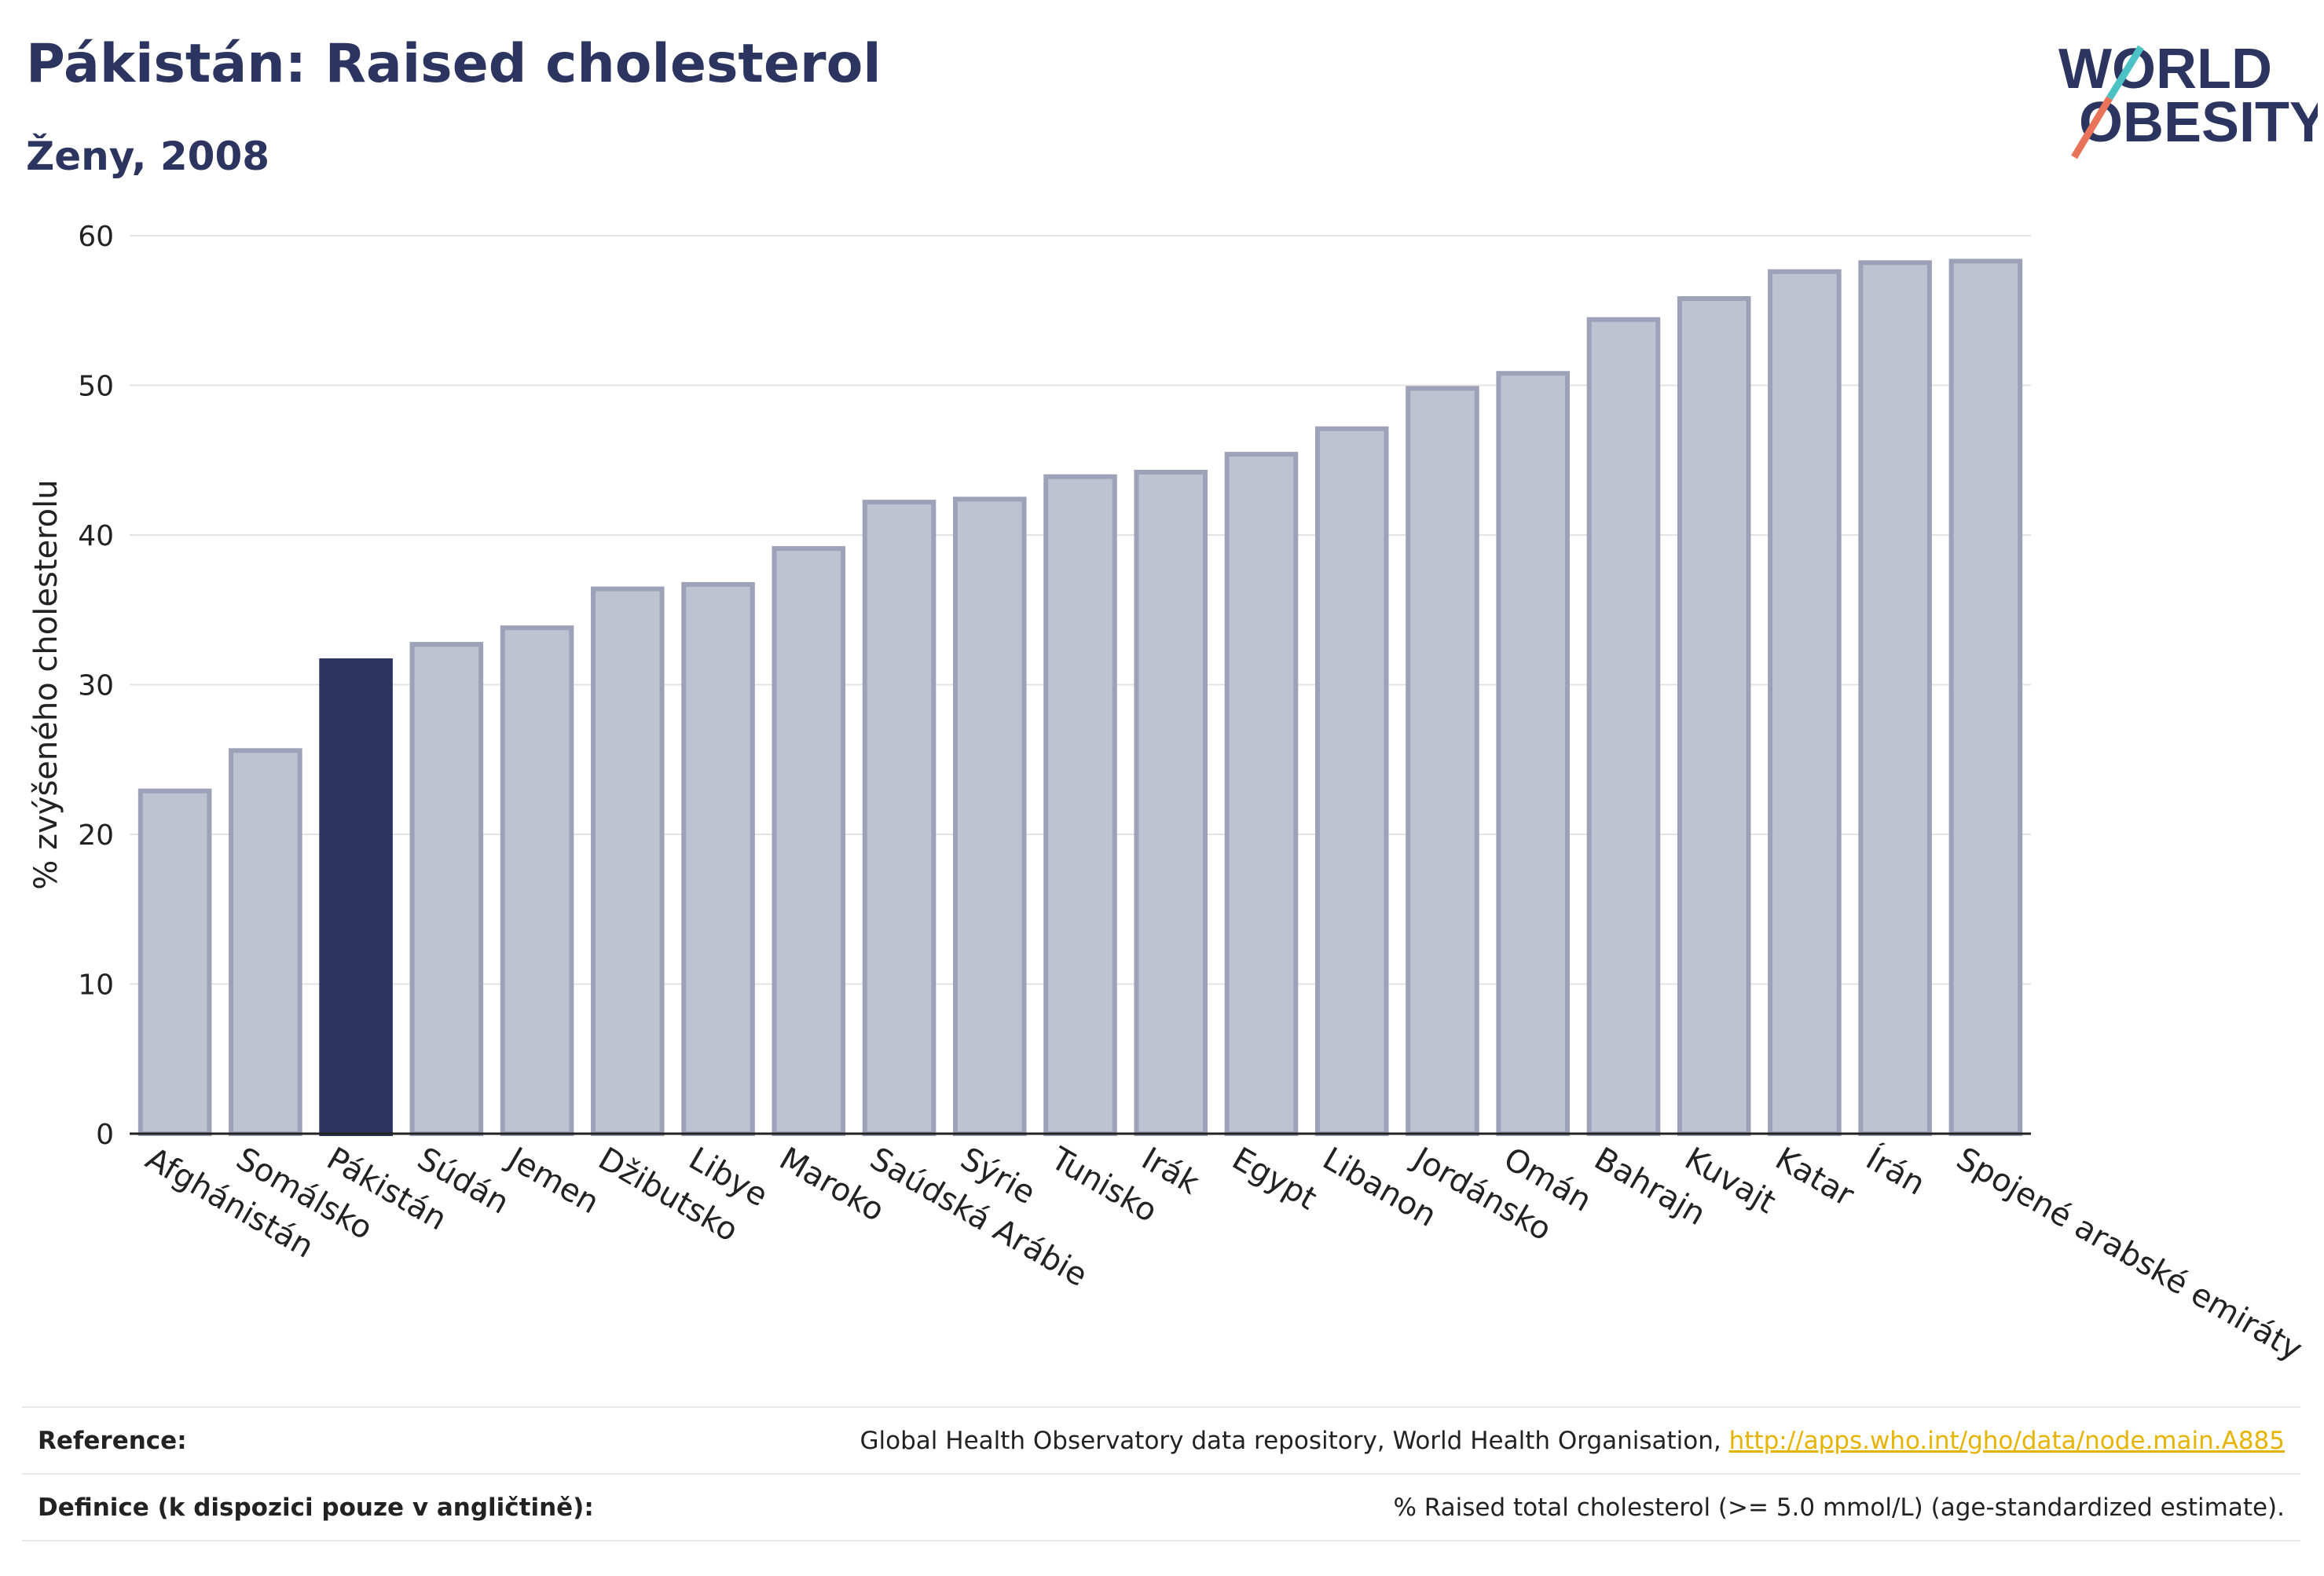  I want to click on logo-text-world: WORLD, so click(2165, 69).